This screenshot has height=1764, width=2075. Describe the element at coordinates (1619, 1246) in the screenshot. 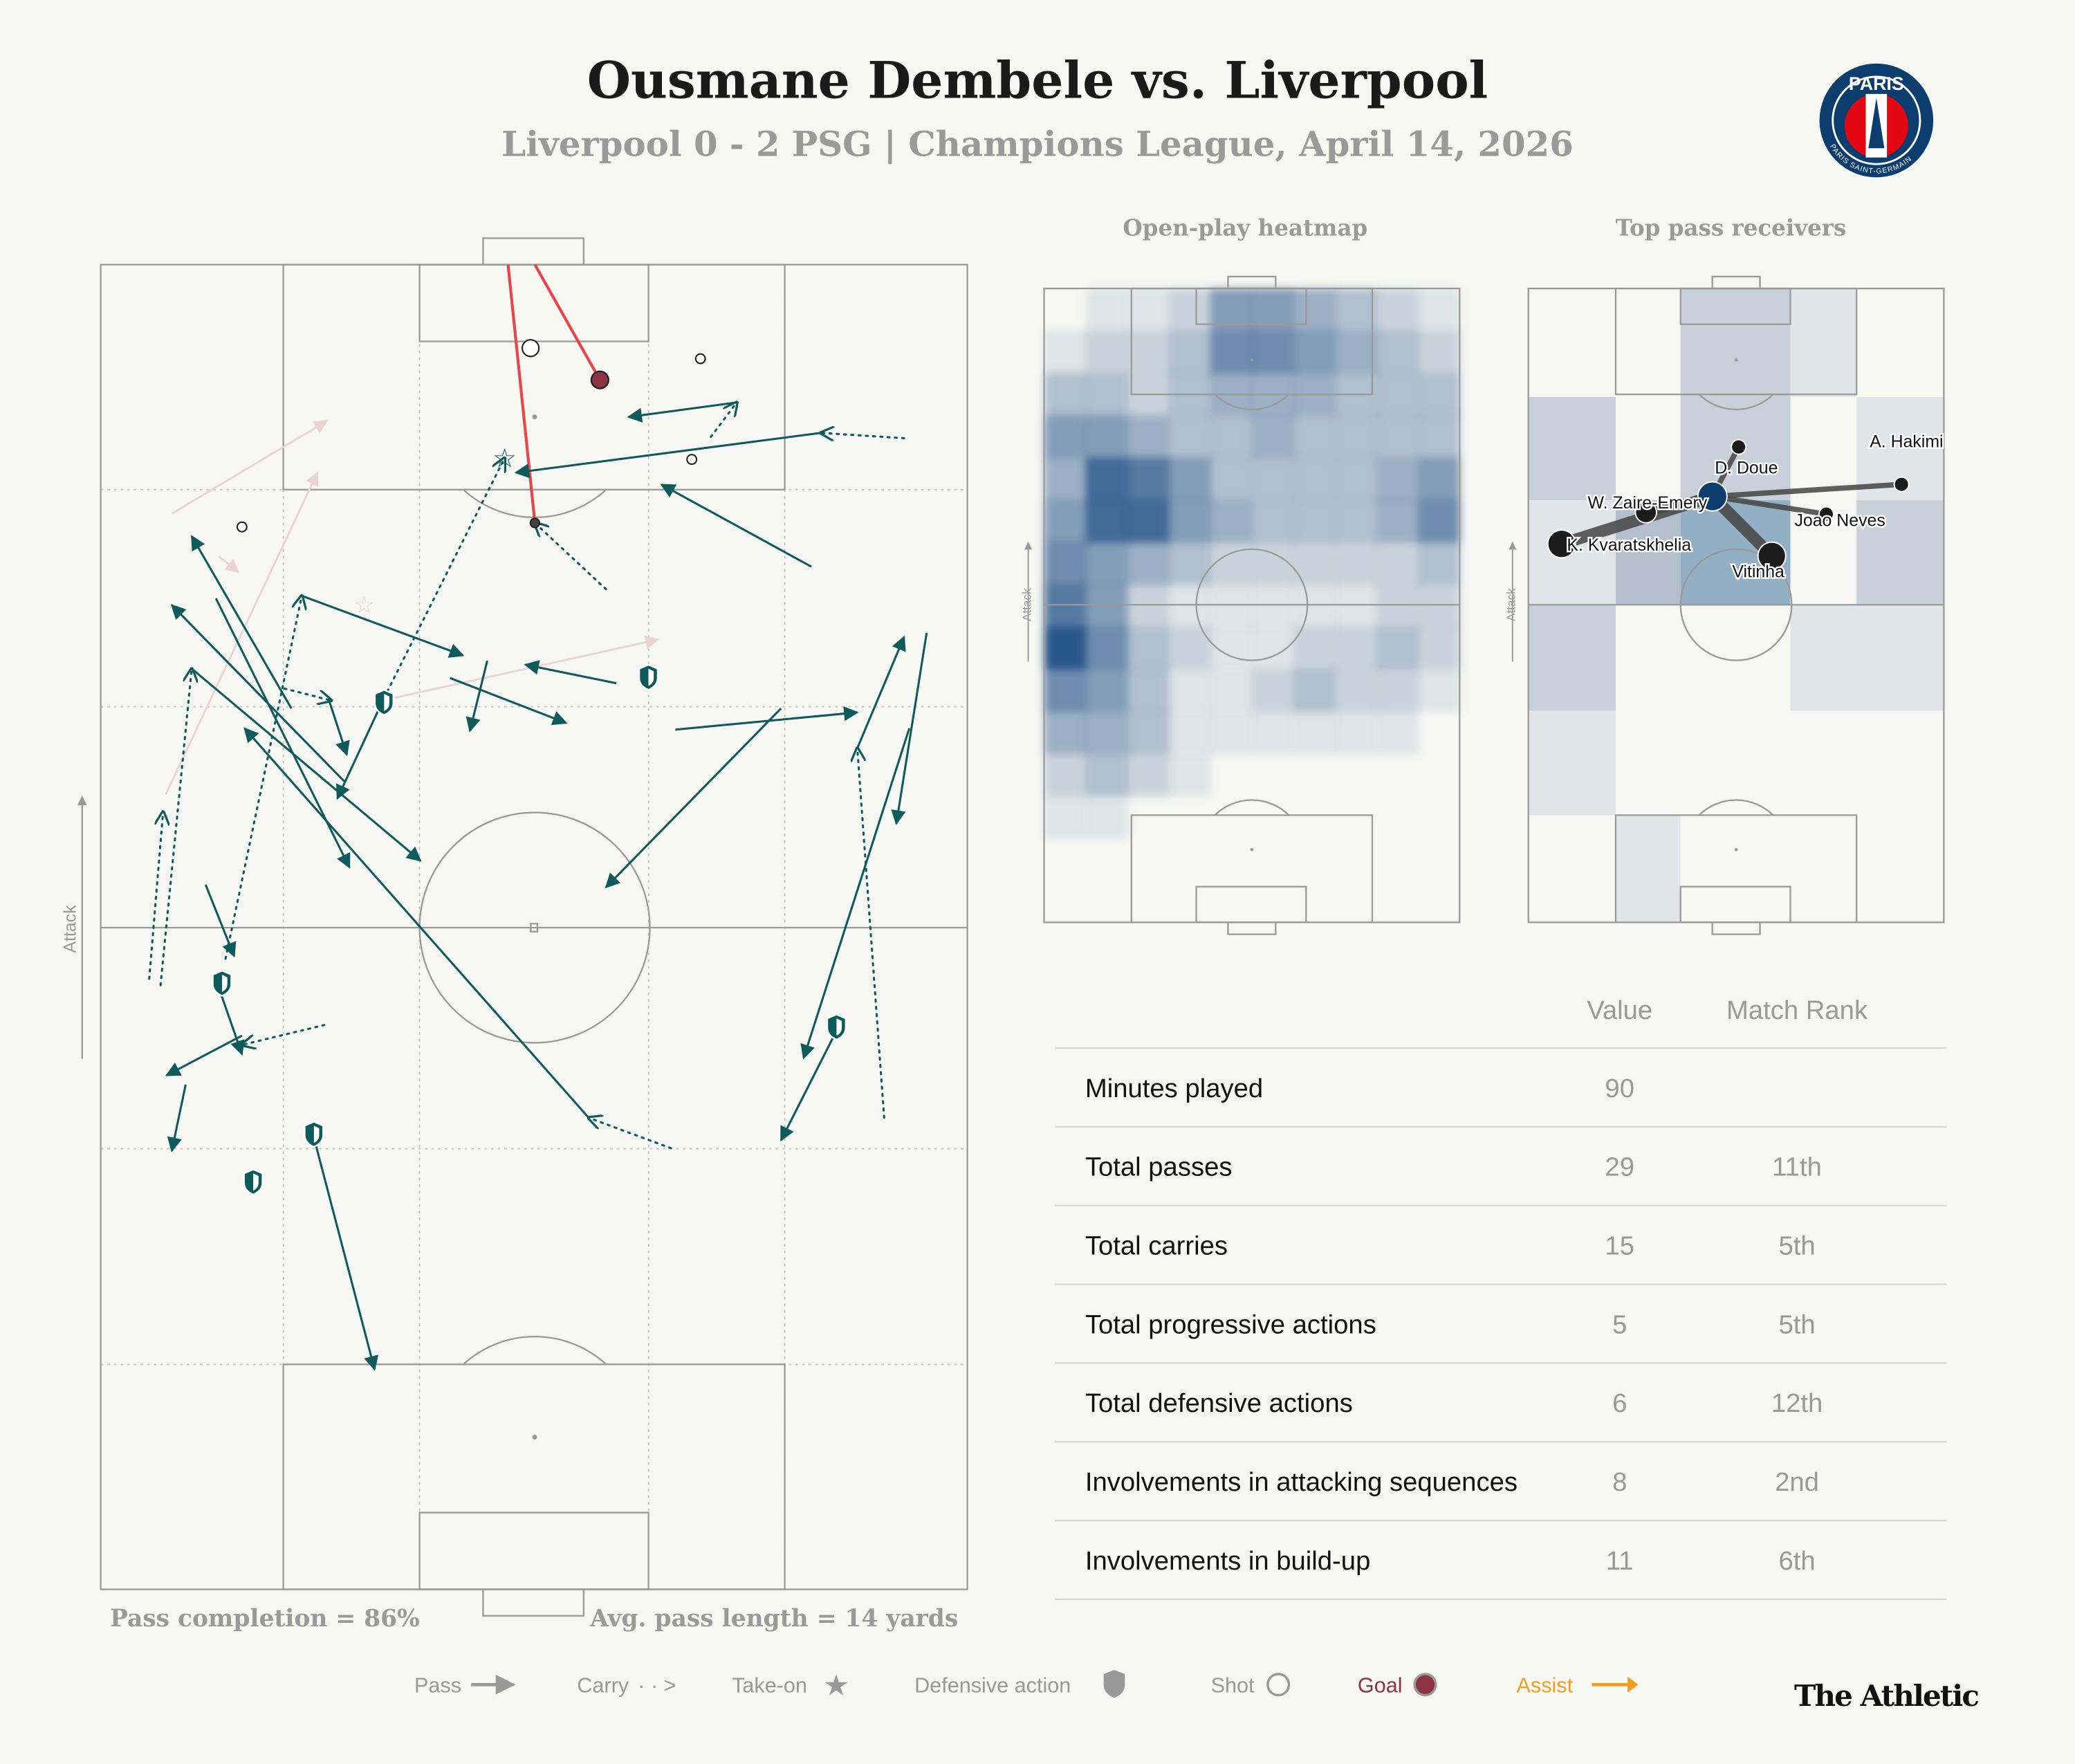

I see `stat-value: 15` at that location.